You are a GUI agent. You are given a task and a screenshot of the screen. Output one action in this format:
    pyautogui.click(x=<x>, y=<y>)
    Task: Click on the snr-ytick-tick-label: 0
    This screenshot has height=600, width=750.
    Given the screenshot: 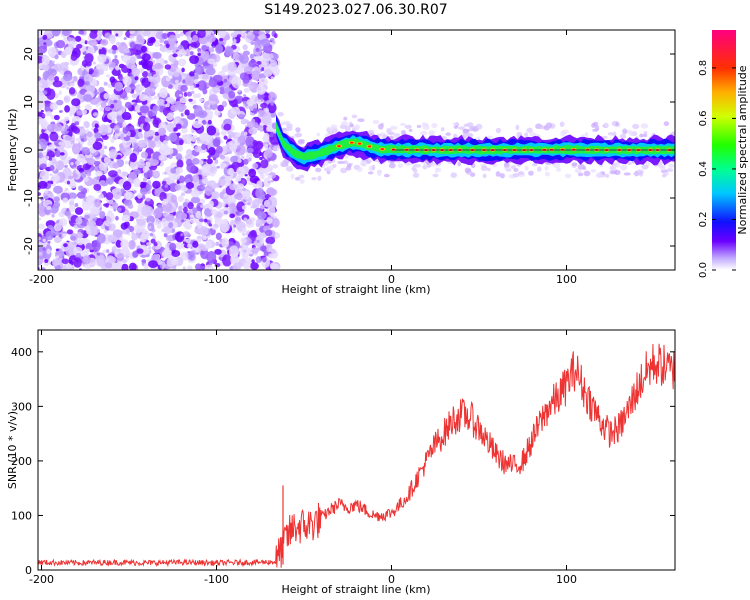 What is the action you would take?
    pyautogui.click(x=28, y=570)
    